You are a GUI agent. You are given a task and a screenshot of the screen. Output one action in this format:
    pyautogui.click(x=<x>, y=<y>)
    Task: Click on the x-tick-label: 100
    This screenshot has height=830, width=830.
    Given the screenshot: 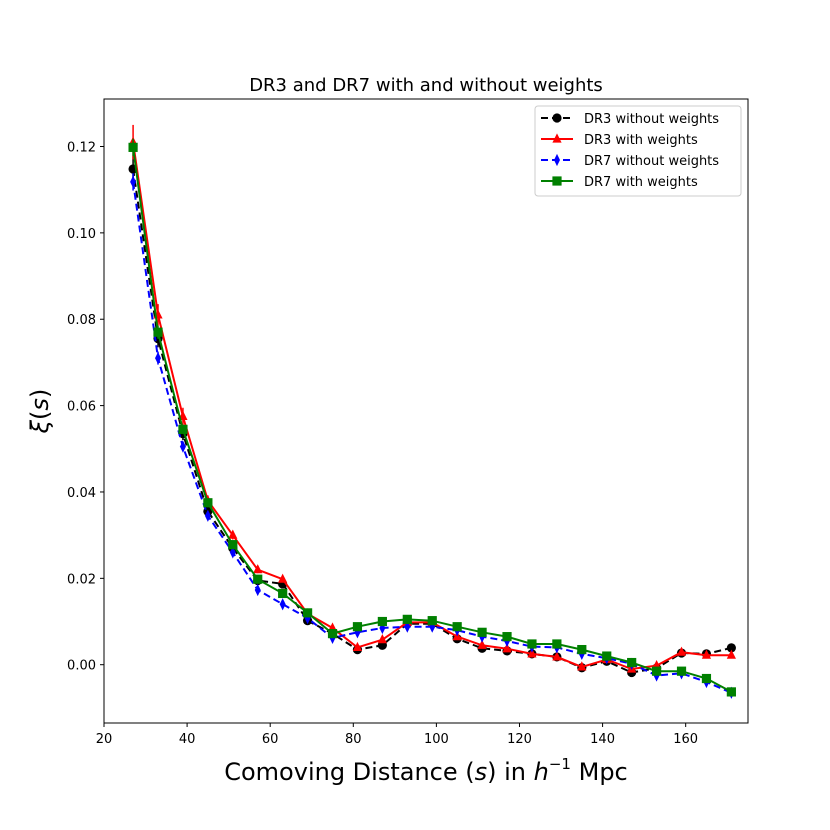 What is the action you would take?
    pyautogui.click(x=436, y=739)
    